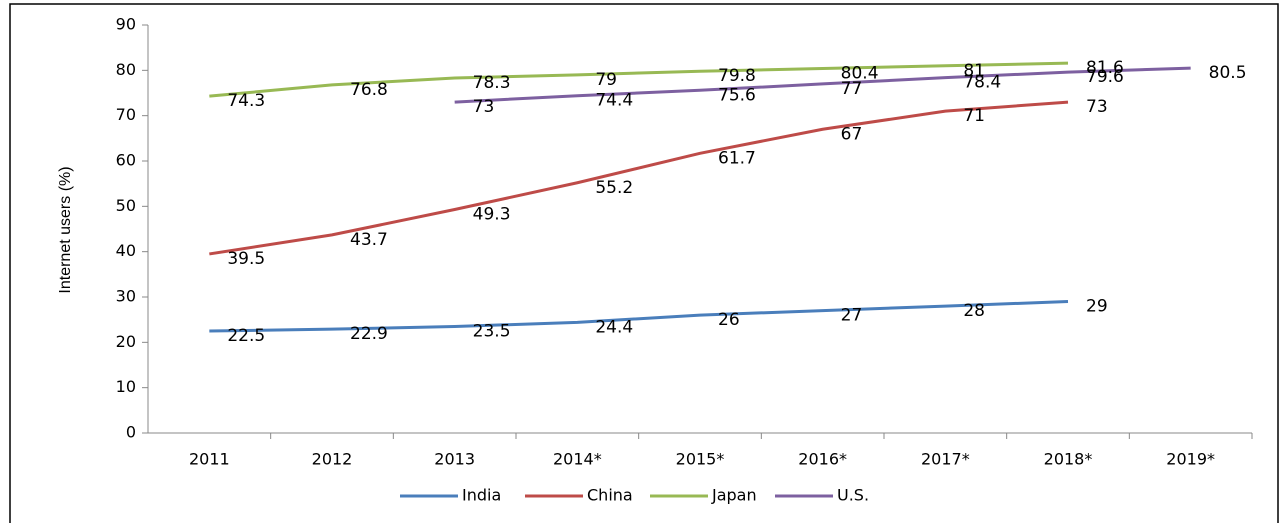  What do you see at coordinates (852, 89) in the screenshot?
I see `data-label: 77` at bounding box center [852, 89].